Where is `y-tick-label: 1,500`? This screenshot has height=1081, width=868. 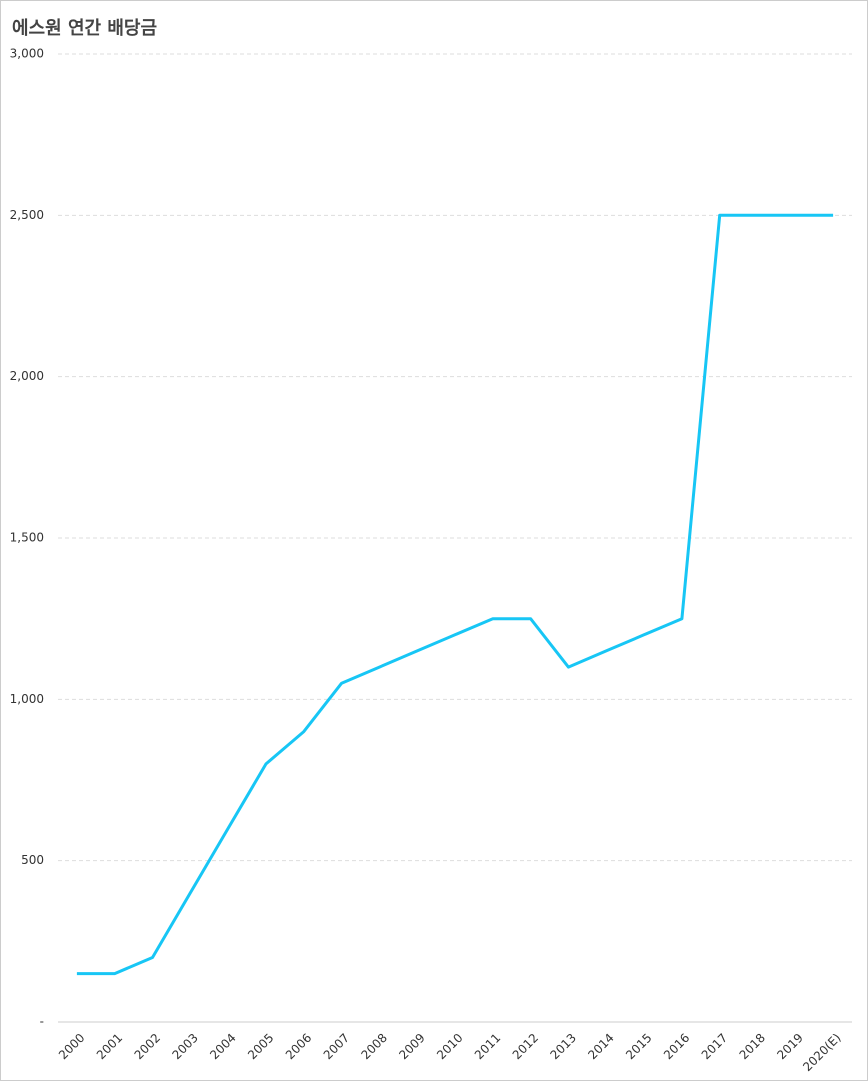
y-tick-label: 1,500 is located at coordinates (27, 538).